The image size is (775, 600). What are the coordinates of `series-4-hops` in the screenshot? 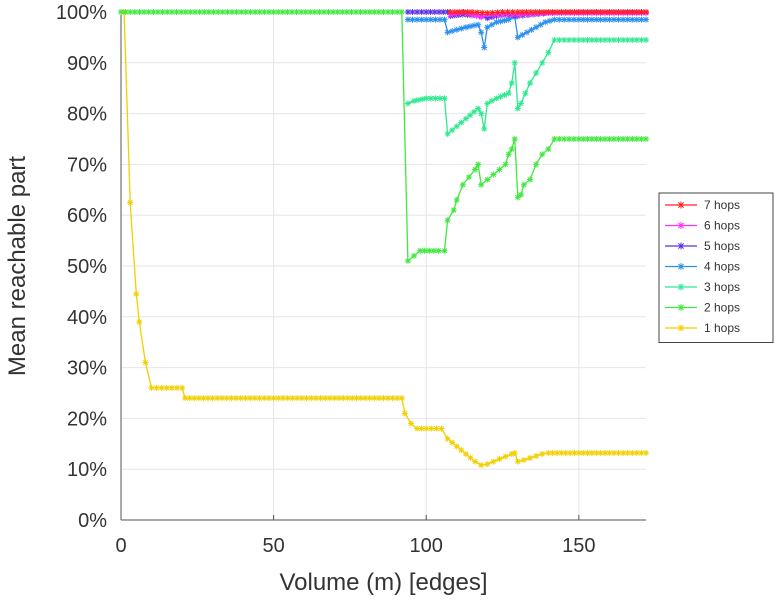 It's located at (526, 32).